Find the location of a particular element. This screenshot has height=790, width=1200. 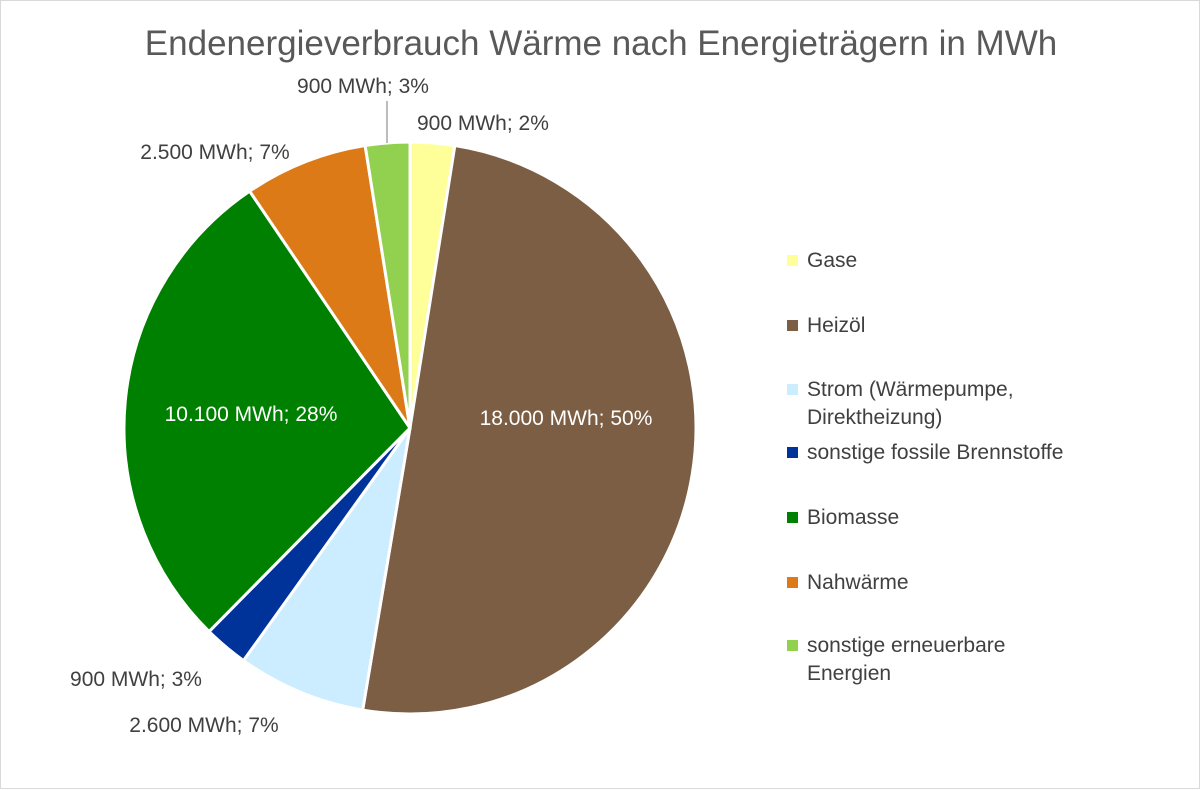

data-label-6: 900 MWh; 3% is located at coordinates (363, 86).